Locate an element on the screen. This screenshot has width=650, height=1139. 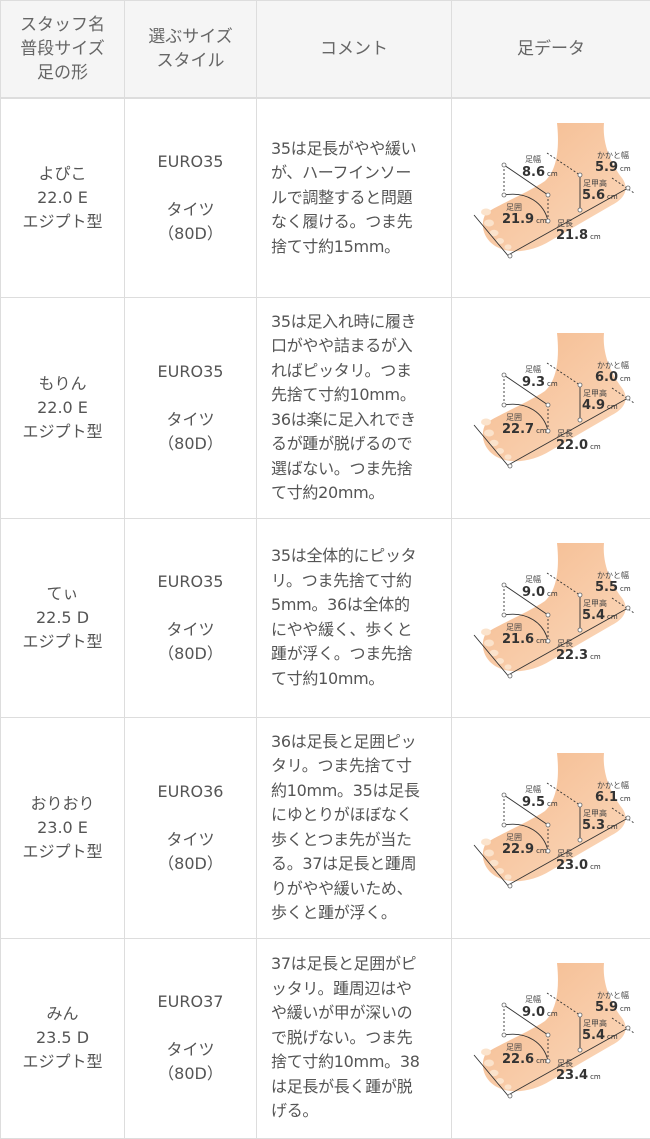
value-text: 5.9 is located at coordinates (606, 167).